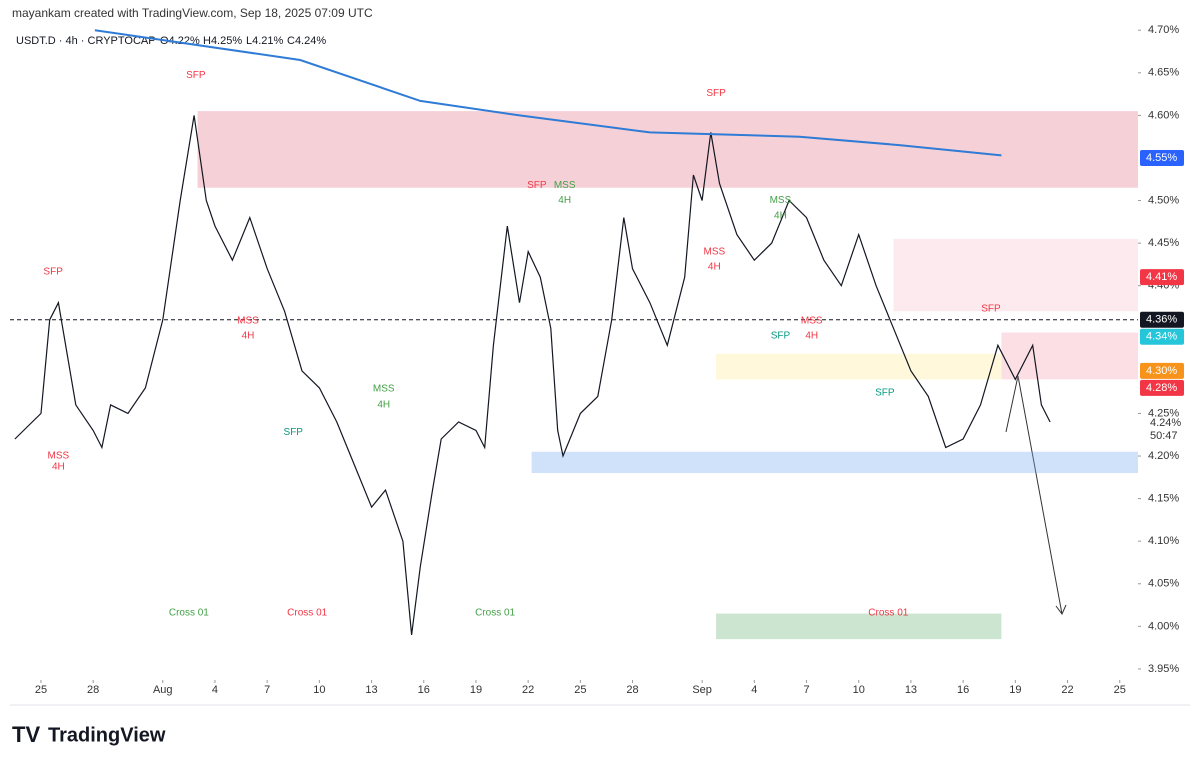 The height and width of the screenshot is (769, 1200). Describe the element at coordinates (1165, 423) in the screenshot. I see `last-price: 4.24%` at that location.